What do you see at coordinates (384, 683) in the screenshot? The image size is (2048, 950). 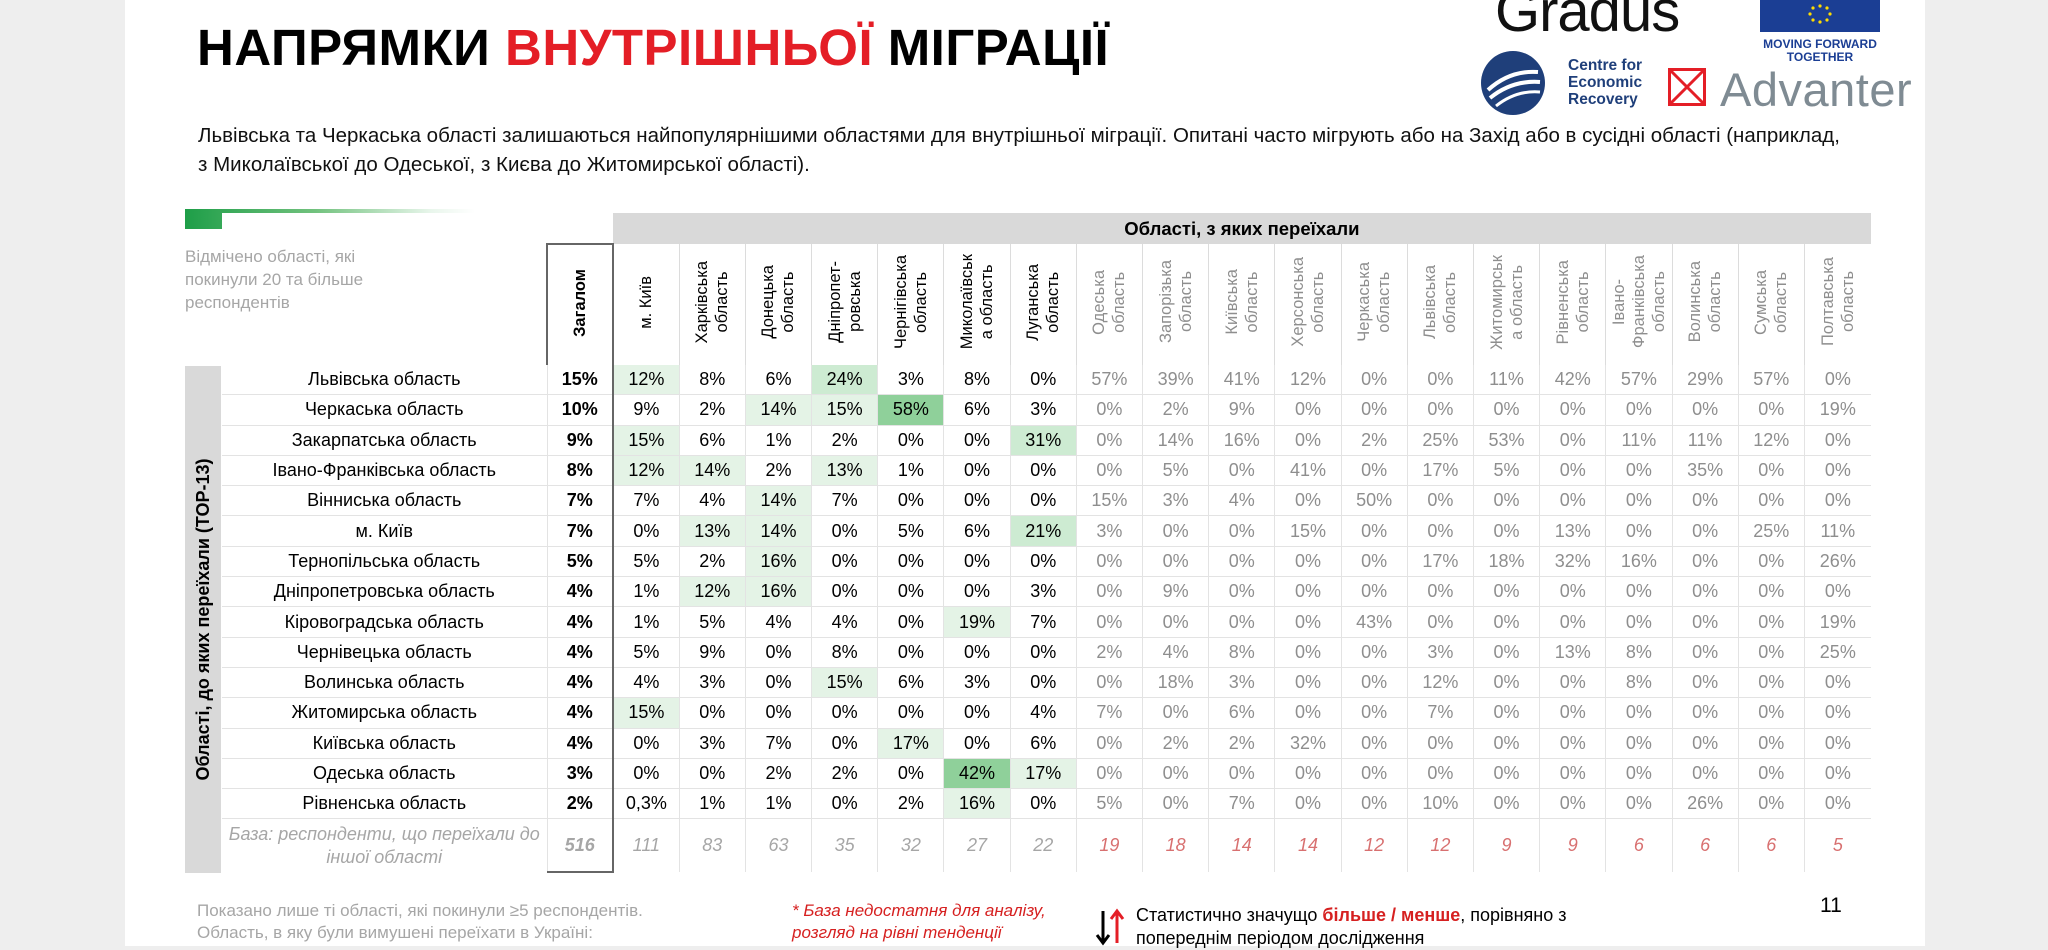 I see `row-label: Волинська область` at bounding box center [384, 683].